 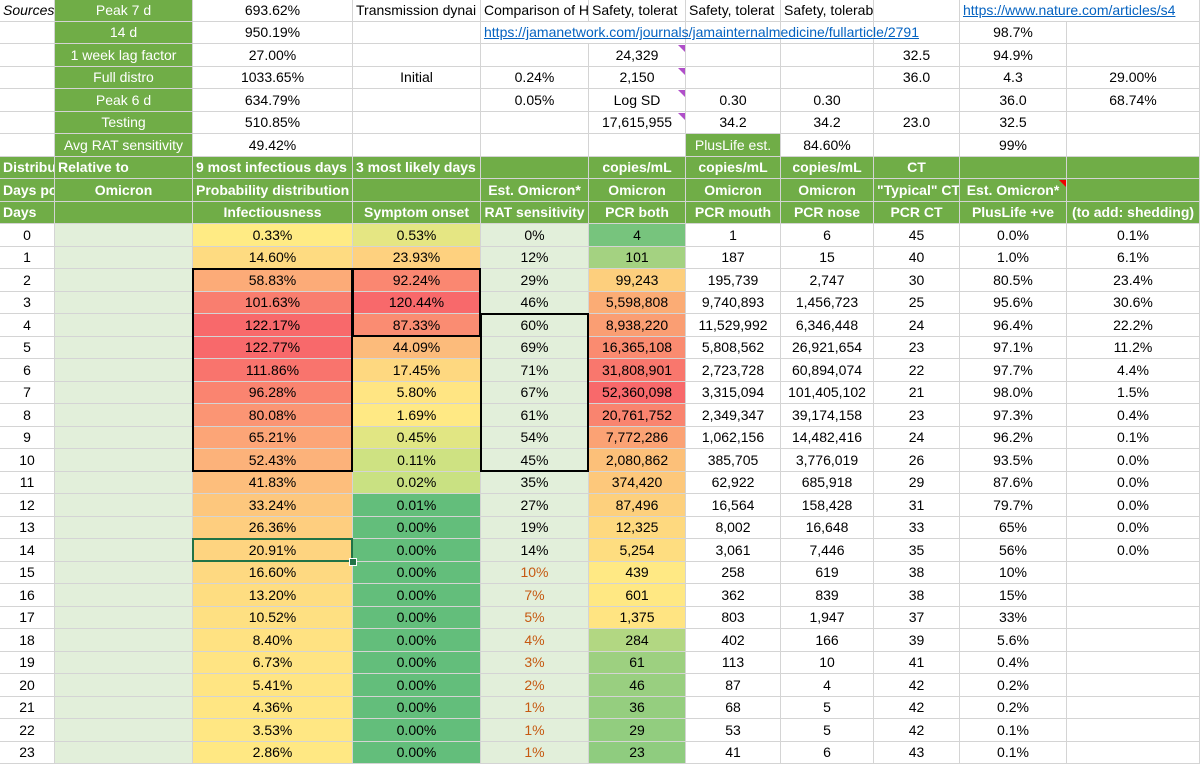 I want to click on shedding-cell: 23.4%, so click(x=1133, y=280).